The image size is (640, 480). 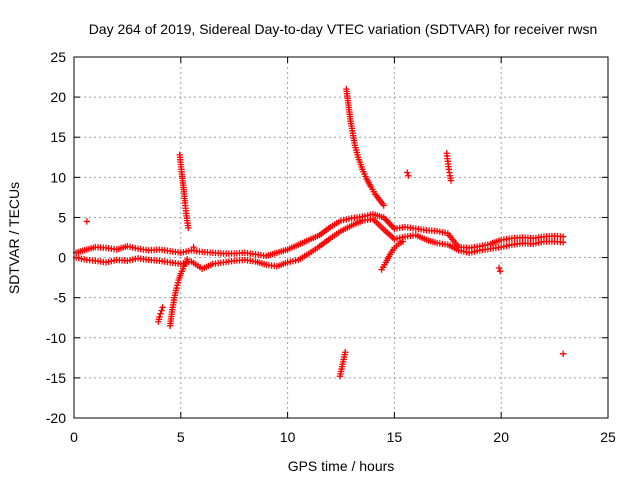 I want to click on x-tick-label: 15, so click(x=395, y=437).